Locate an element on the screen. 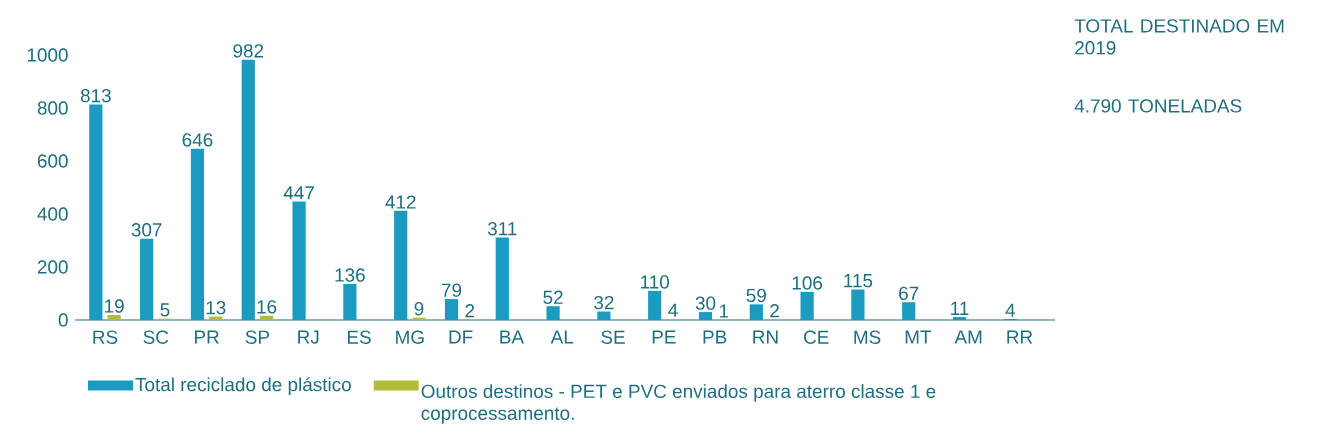 This screenshot has height=444, width=1337. x-tick-label: AL is located at coordinates (562, 337).